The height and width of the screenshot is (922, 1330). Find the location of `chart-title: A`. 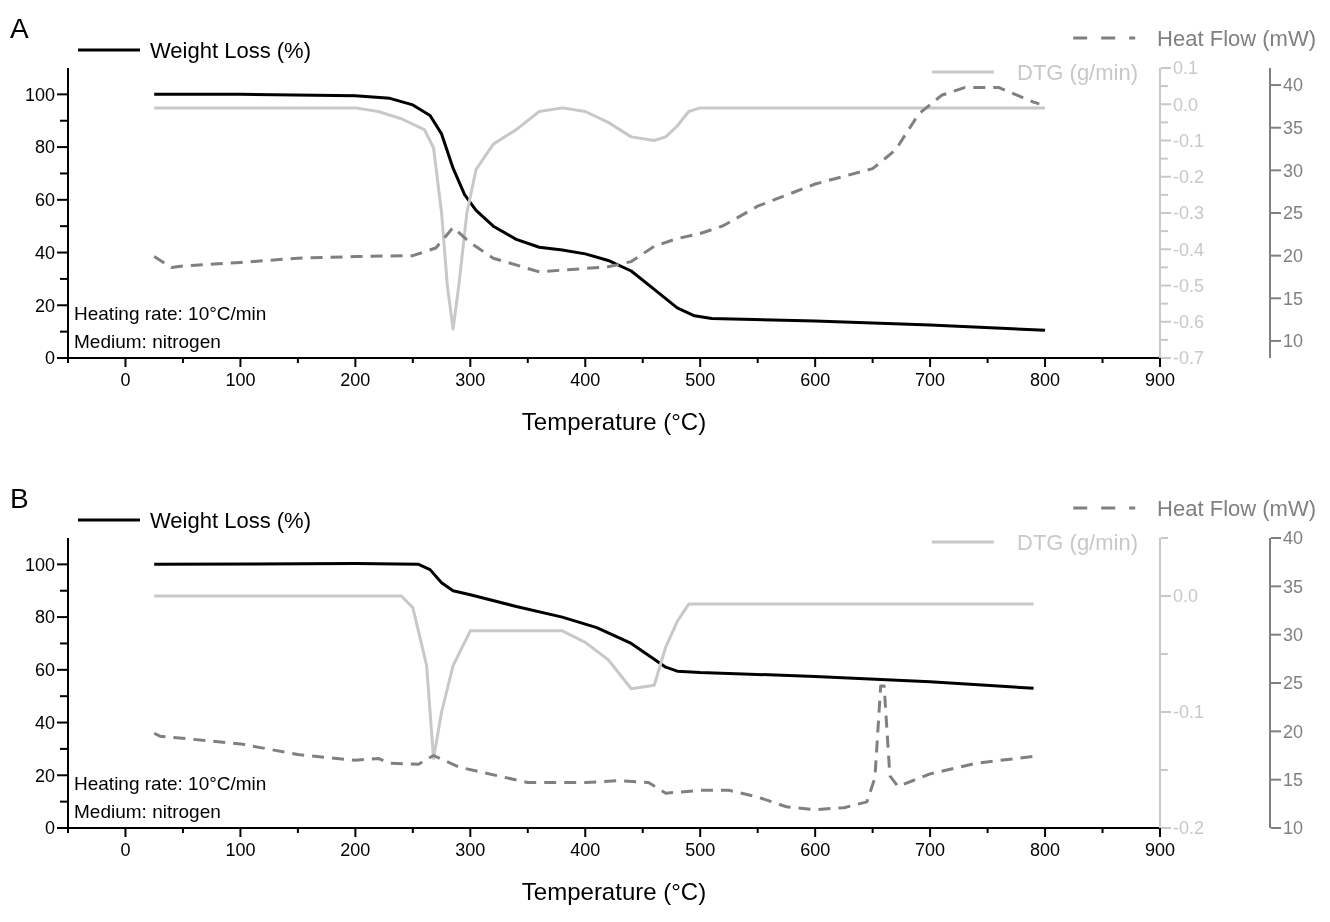

chart-title: A is located at coordinates (19, 28).